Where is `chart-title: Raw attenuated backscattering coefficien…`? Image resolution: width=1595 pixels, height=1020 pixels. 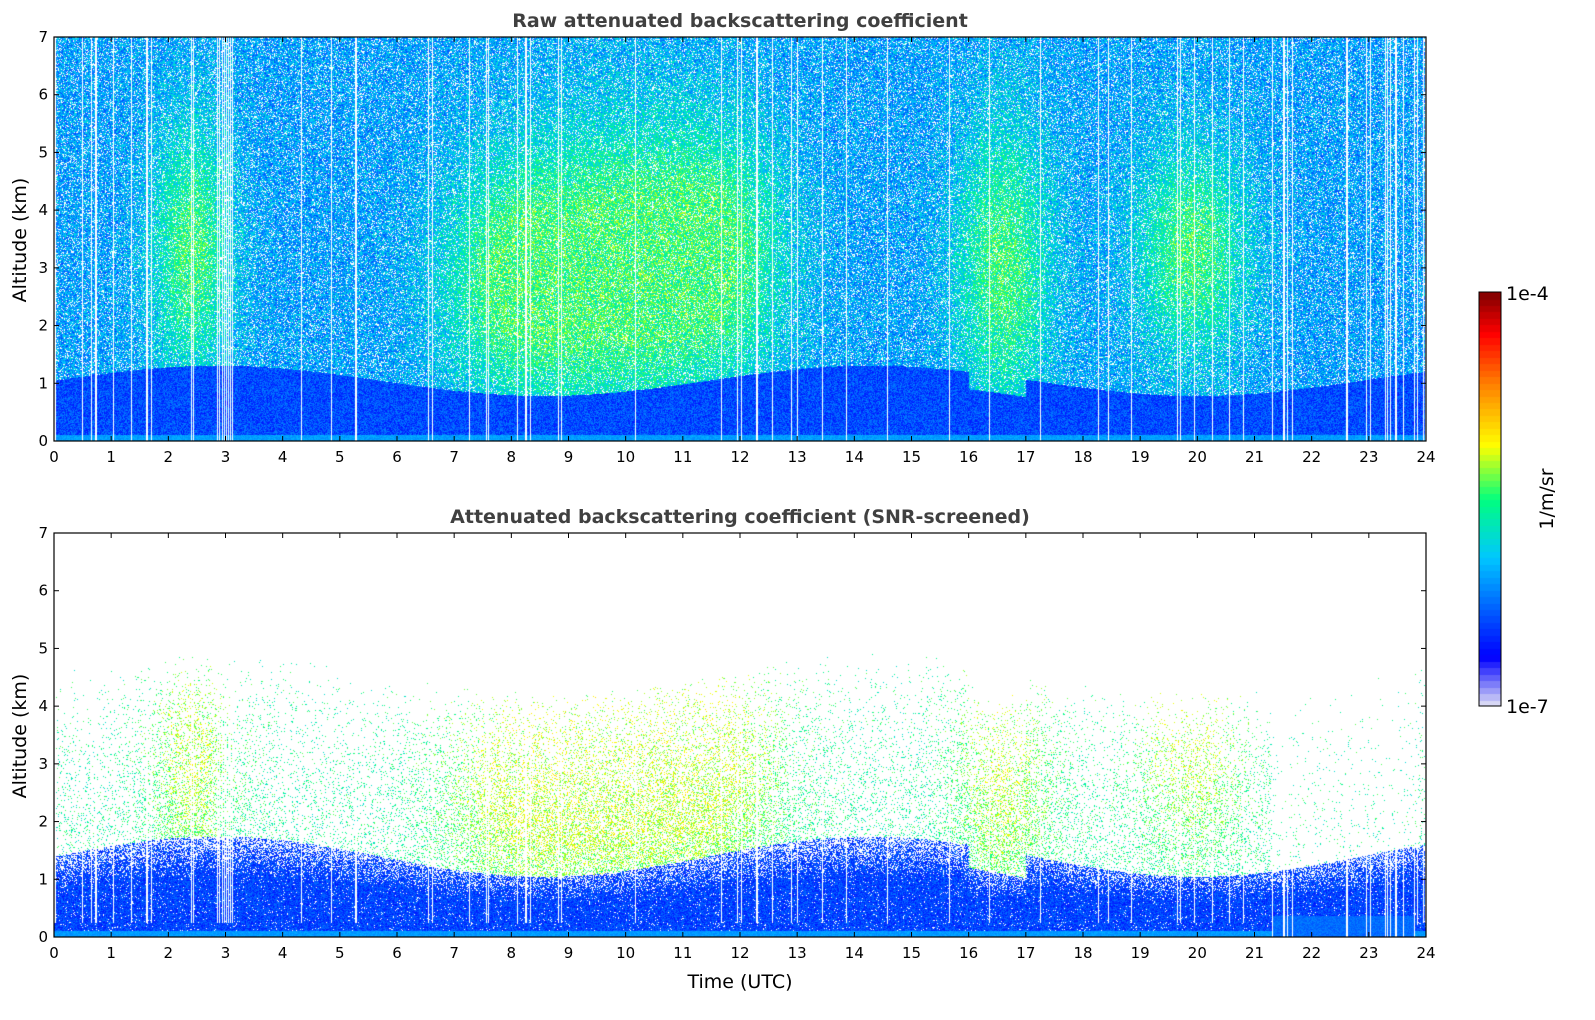
chart-title: Raw attenuated backscattering coefficien… is located at coordinates (740, 21).